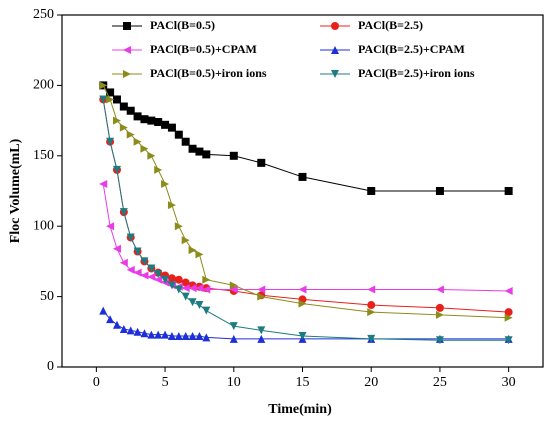 The width and height of the screenshot is (550, 432). I want to click on legend-label: PACl(B=0.5)+CPAM, so click(203, 49).